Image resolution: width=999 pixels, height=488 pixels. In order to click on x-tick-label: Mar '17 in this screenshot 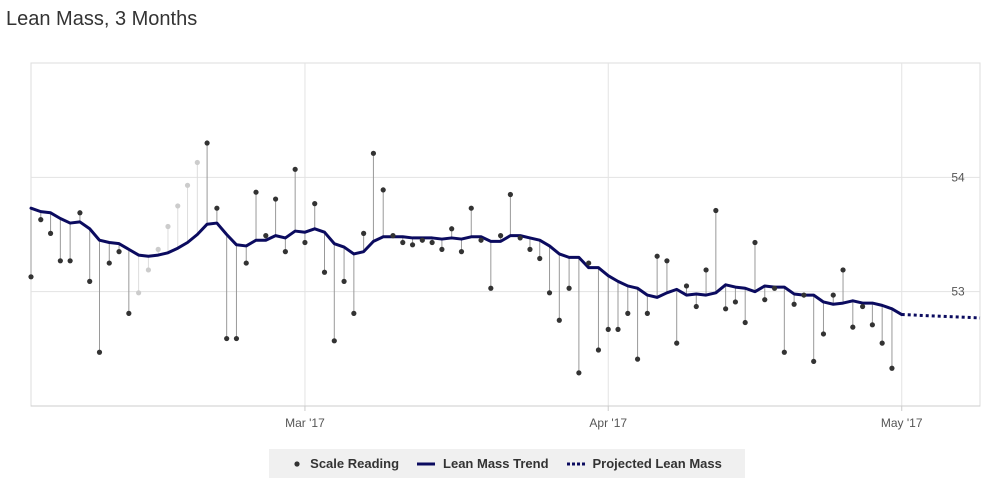, I will do `click(305, 423)`.